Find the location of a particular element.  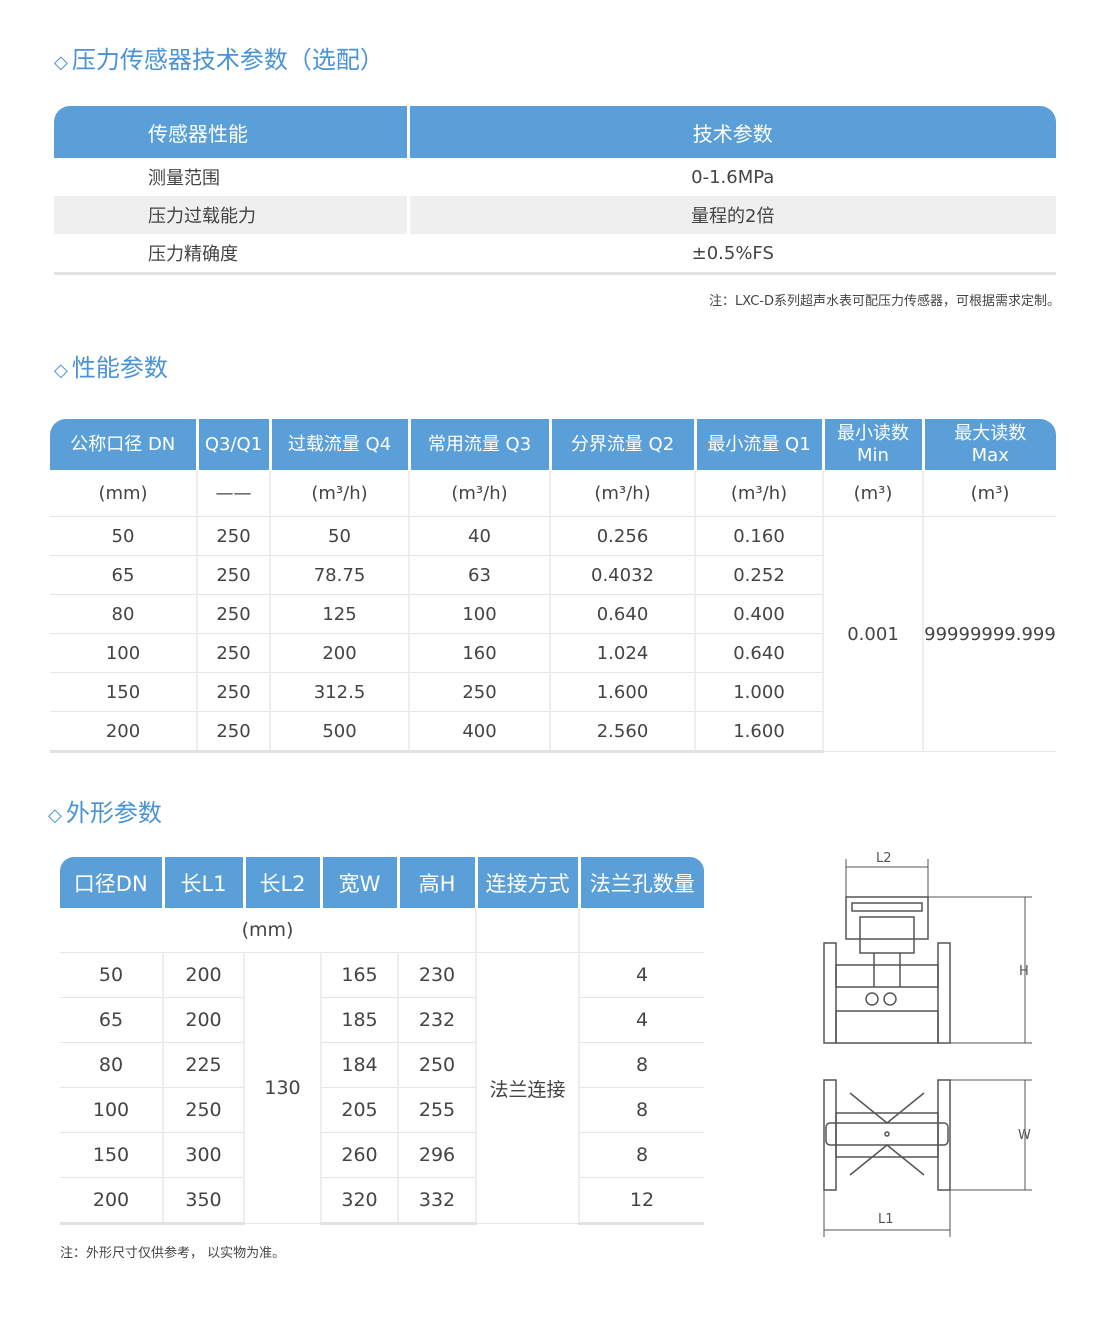

header-cell: 高H is located at coordinates (436, 882).